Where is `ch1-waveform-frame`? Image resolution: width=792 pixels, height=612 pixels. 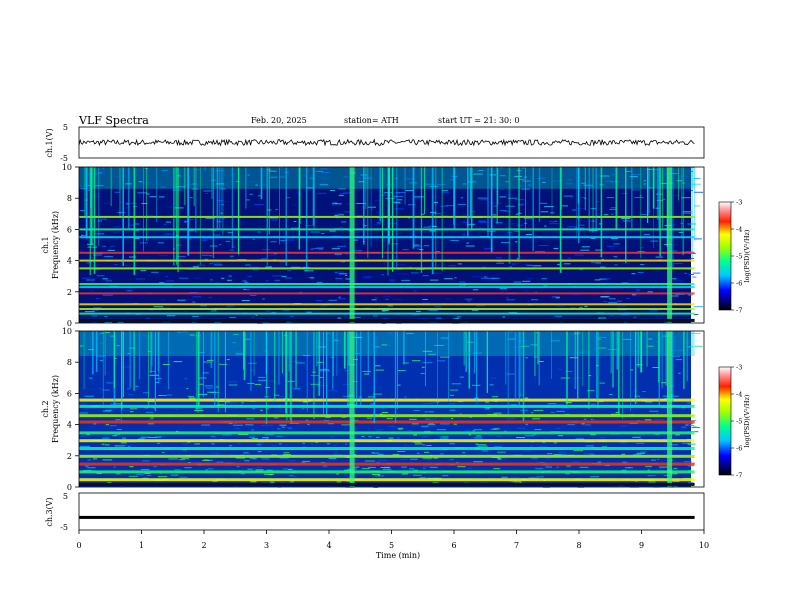
ch1-waveform-frame is located at coordinates (391, 142).